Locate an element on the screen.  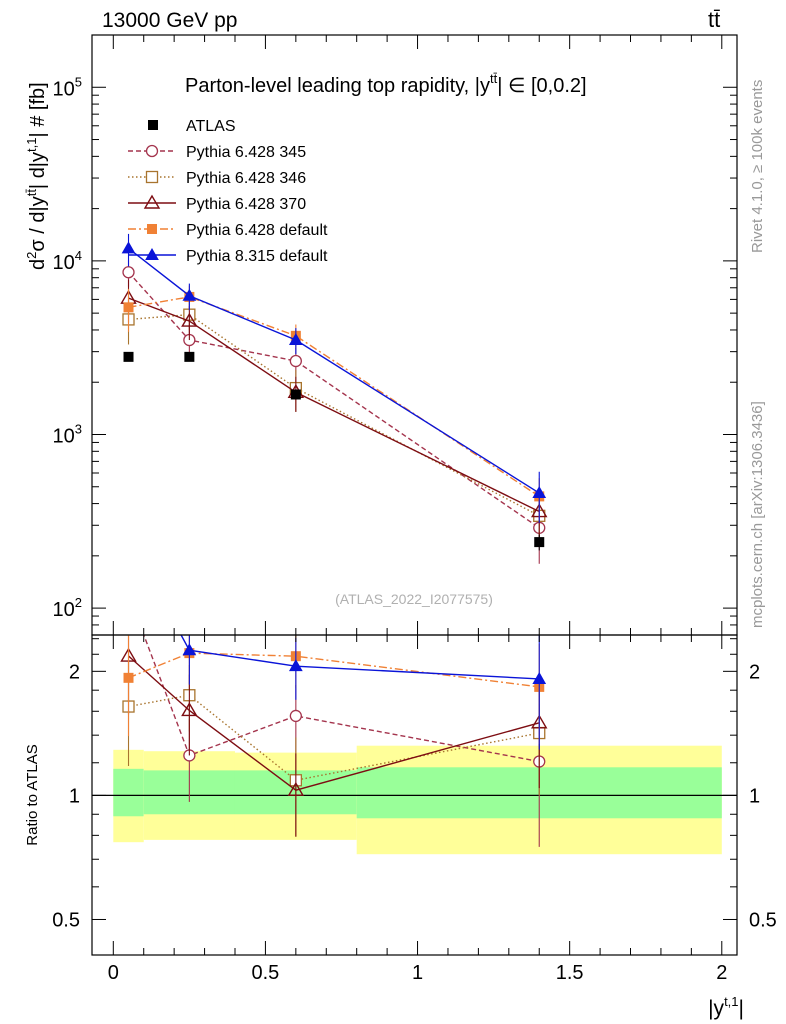
y-tick-label: 10³ is located at coordinates (67, 434).